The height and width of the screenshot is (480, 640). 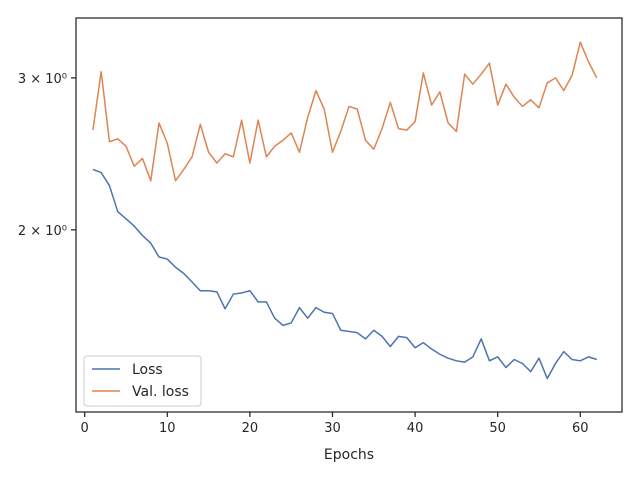 I want to click on y-tick-label: 3 × 10⁰, so click(x=42, y=79).